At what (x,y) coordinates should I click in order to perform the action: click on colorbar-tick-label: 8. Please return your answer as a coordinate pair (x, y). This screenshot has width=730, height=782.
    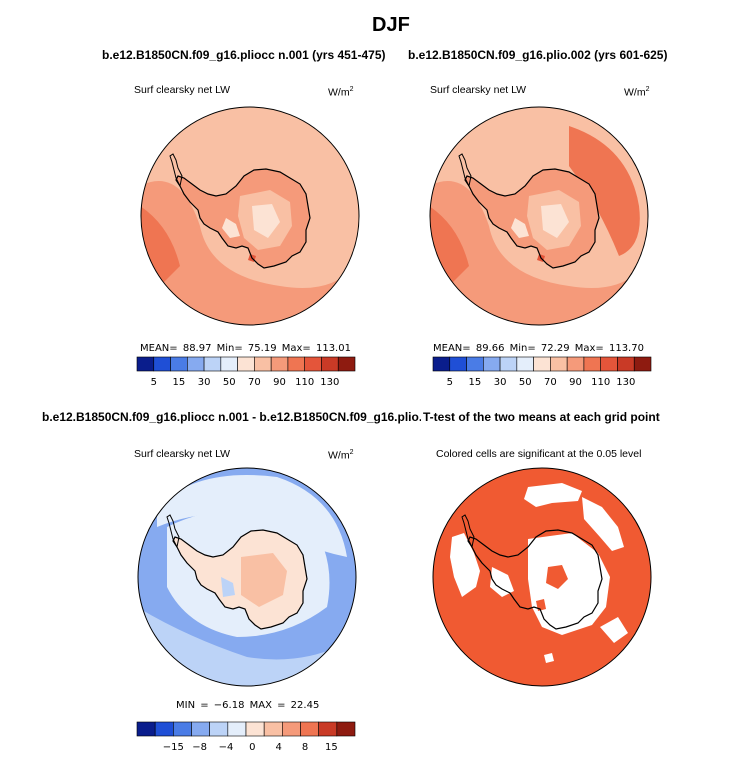
    Looking at the image, I should click on (305, 747).